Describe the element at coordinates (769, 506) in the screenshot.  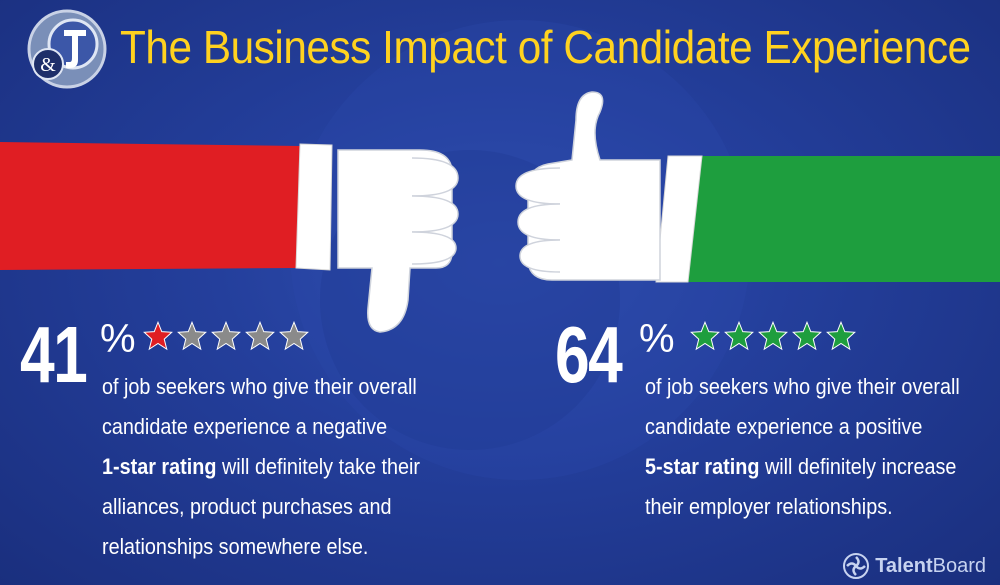
I see `description-line: their employer relationships.` at that location.